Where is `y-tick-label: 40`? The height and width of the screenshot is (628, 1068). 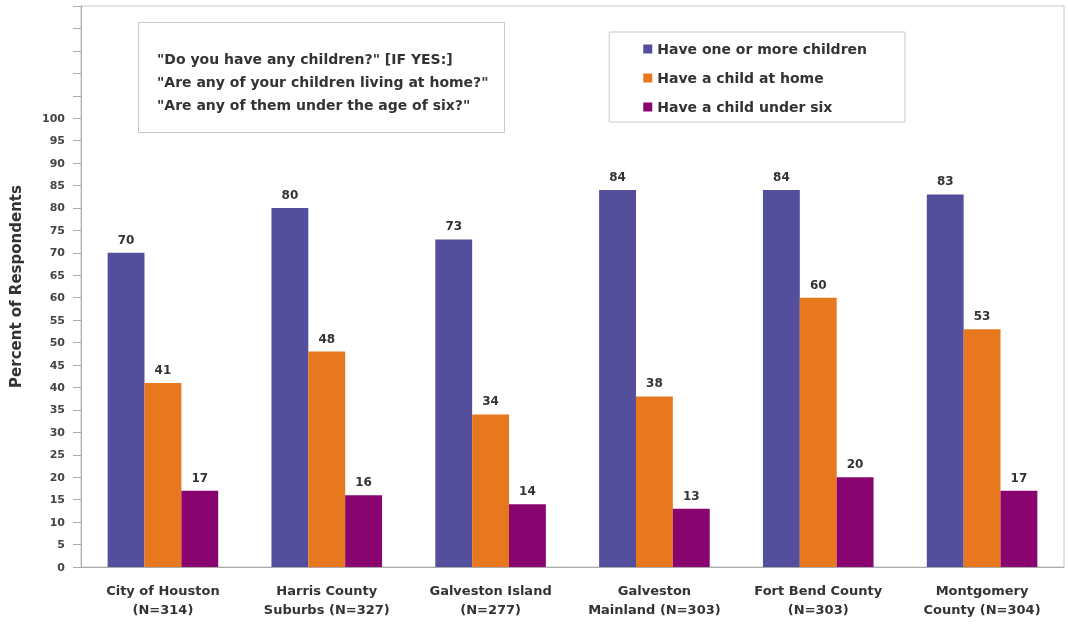 y-tick-label: 40 is located at coordinates (57, 387).